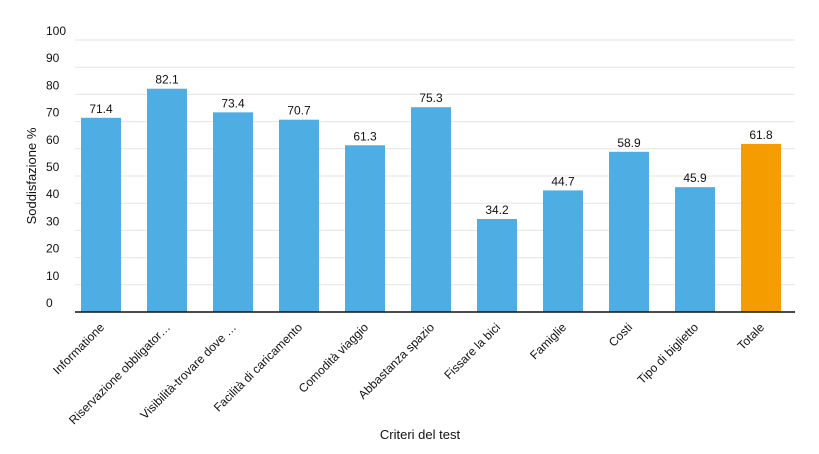 The width and height of the screenshot is (819, 454). I want to click on x-tick-label: Fissare la bici, so click(472, 351).